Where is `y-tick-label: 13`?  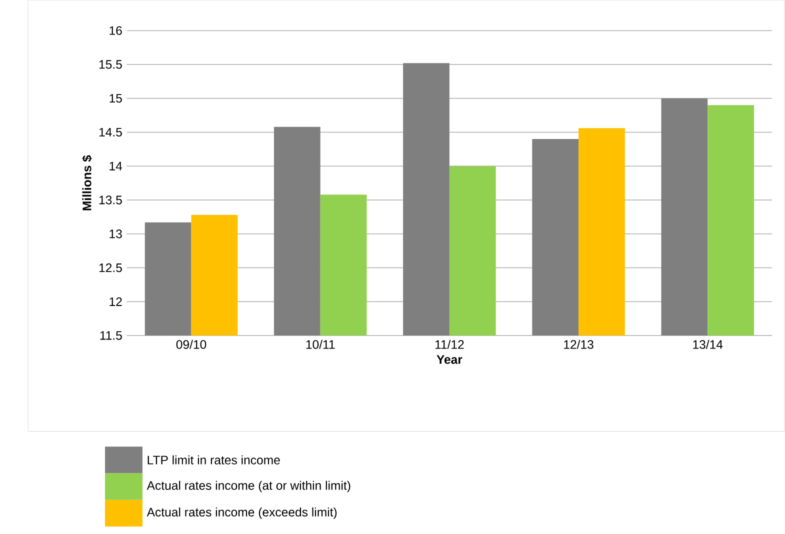
y-tick-label: 13 is located at coordinates (116, 234).